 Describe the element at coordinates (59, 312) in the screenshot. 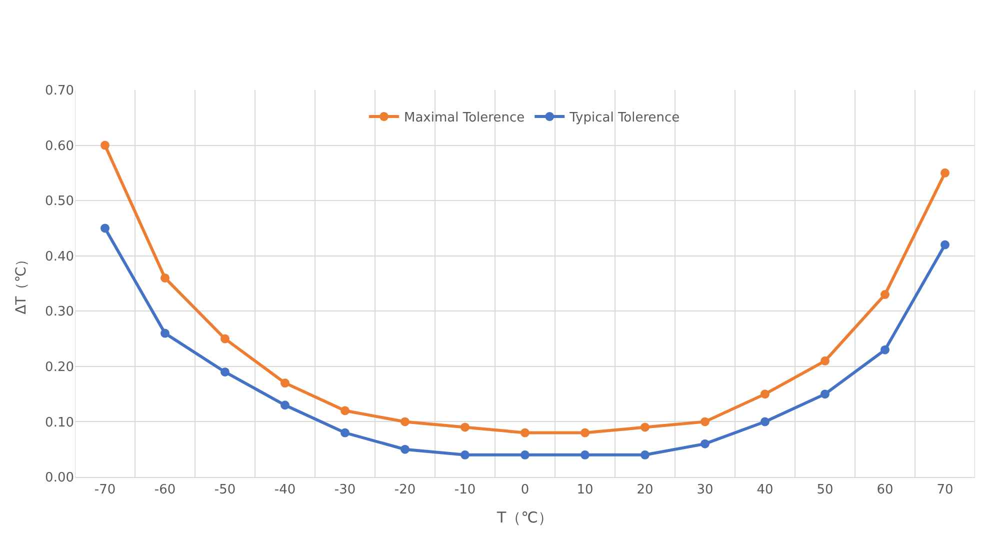

I see `y-tick-label: 0.30` at that location.